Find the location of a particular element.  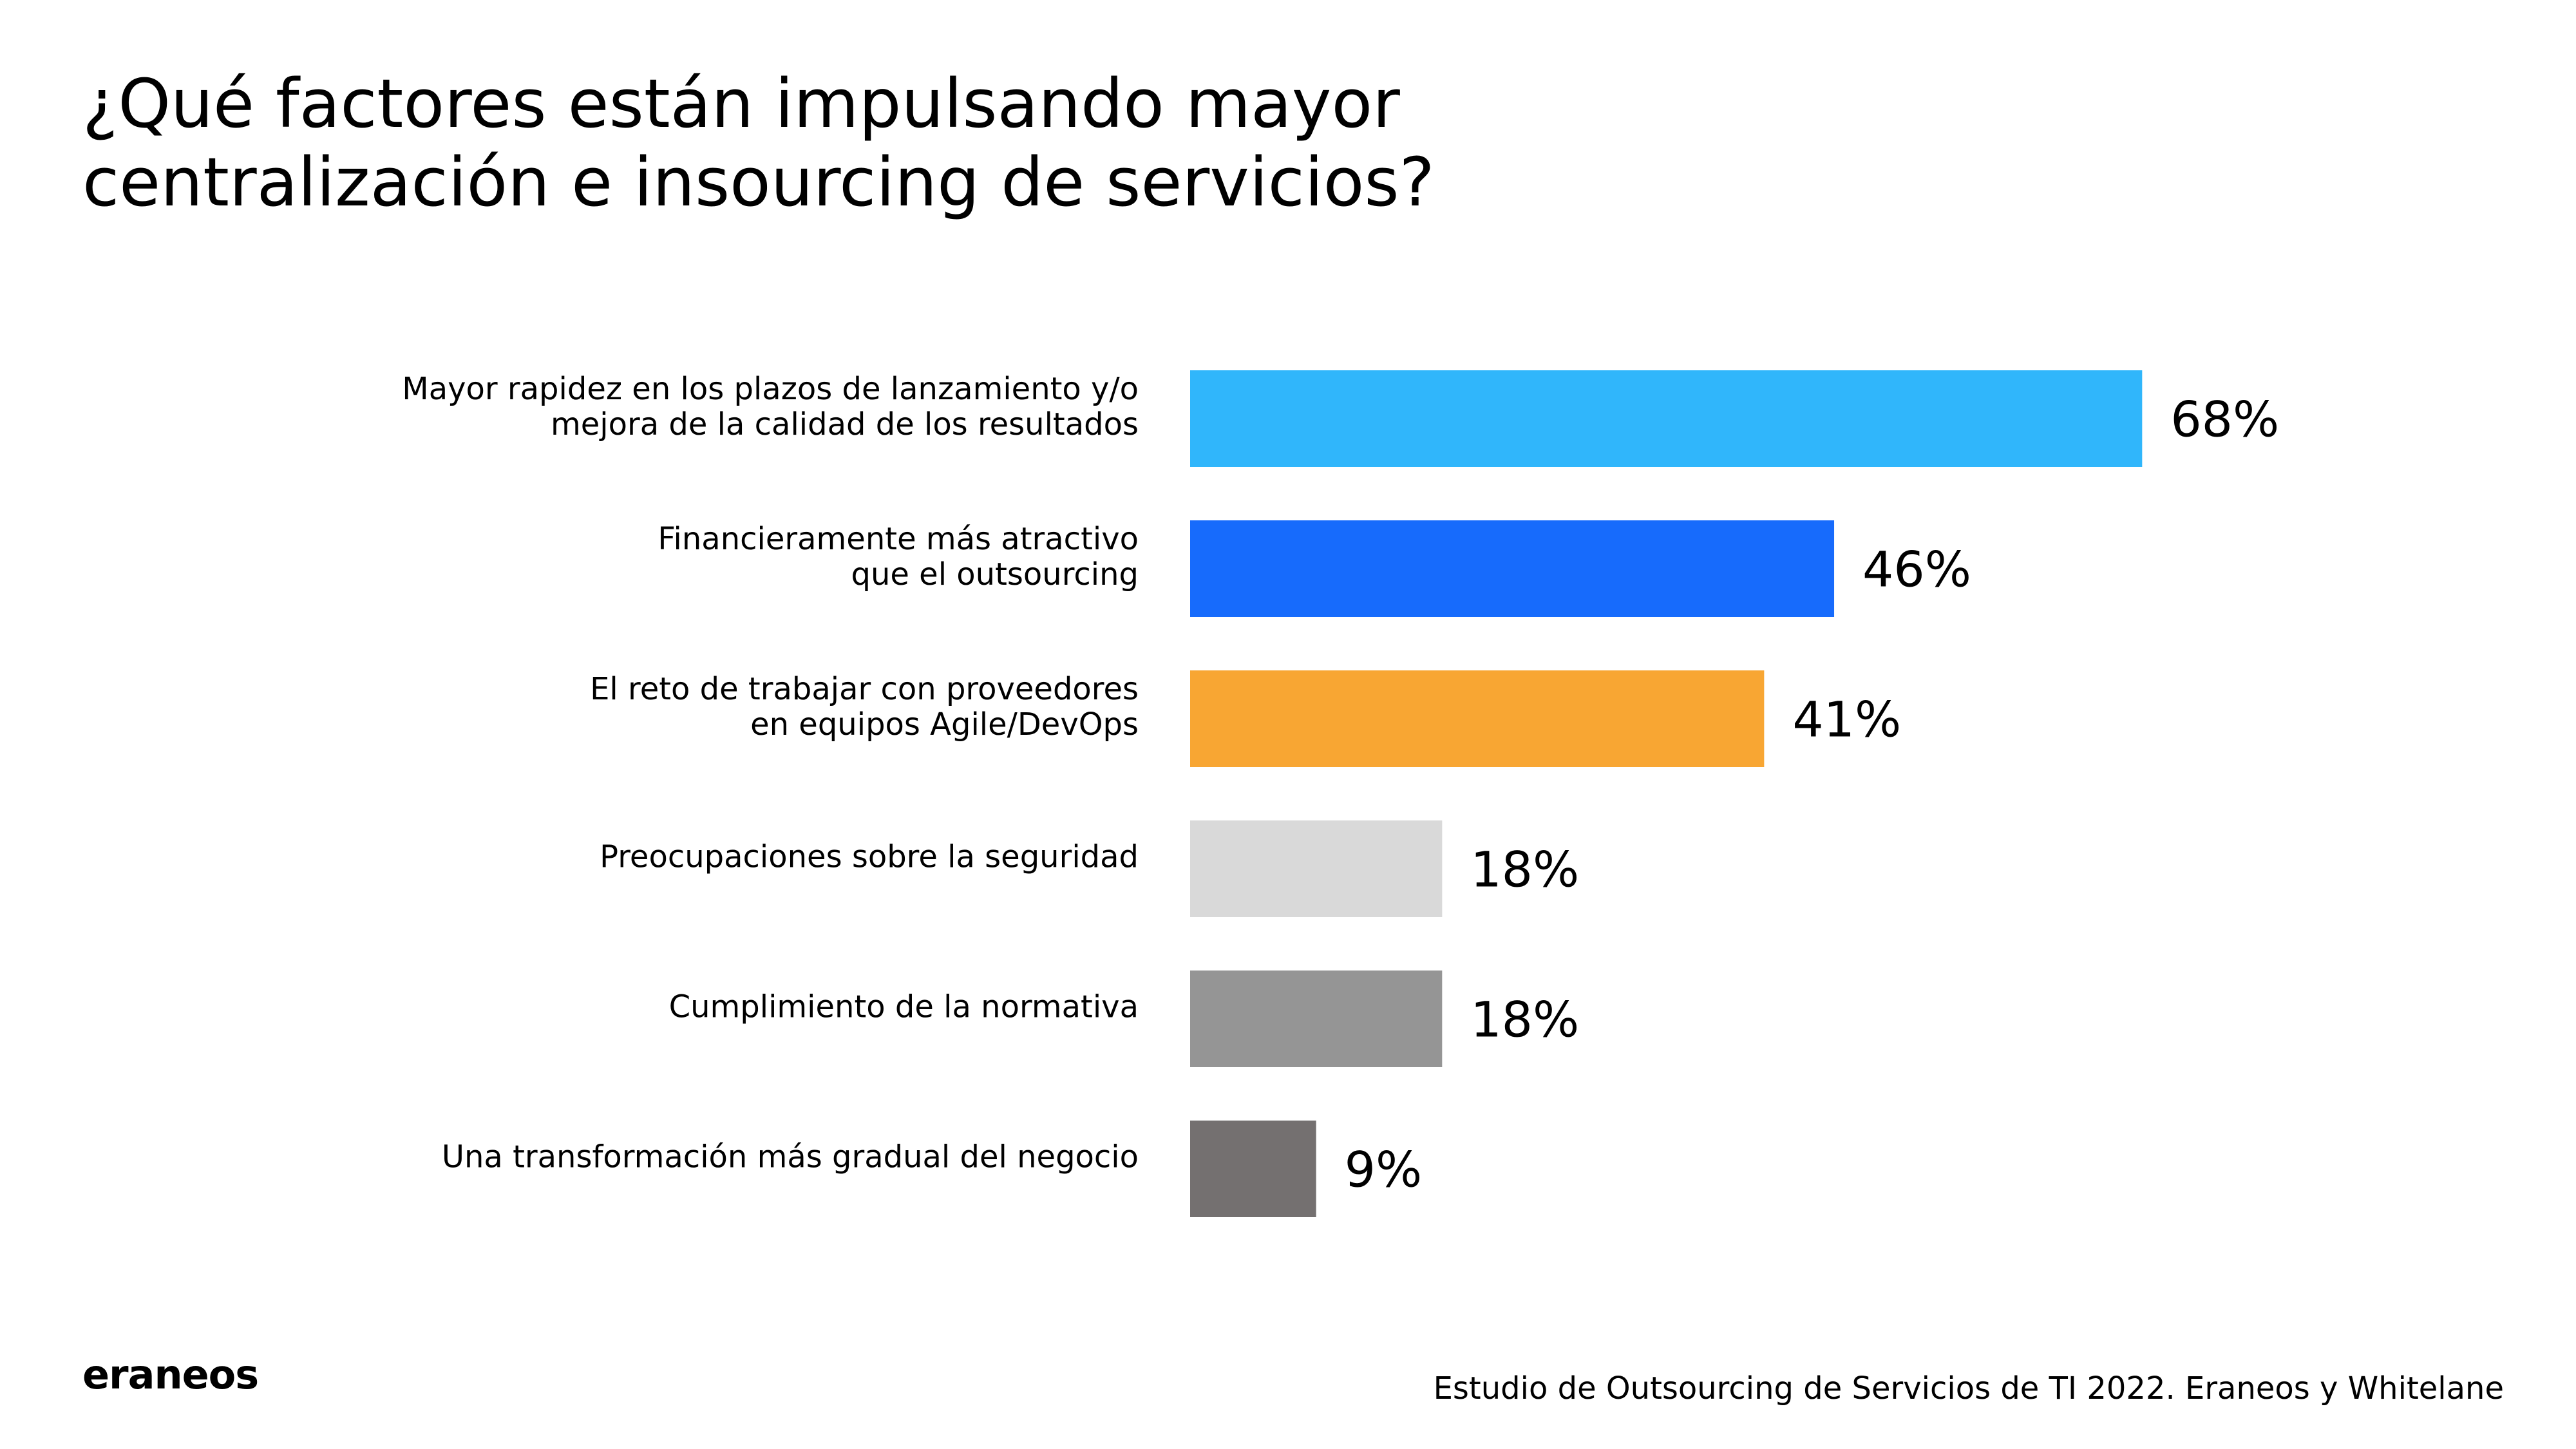

value-label-2: 46% is located at coordinates (1917, 569).